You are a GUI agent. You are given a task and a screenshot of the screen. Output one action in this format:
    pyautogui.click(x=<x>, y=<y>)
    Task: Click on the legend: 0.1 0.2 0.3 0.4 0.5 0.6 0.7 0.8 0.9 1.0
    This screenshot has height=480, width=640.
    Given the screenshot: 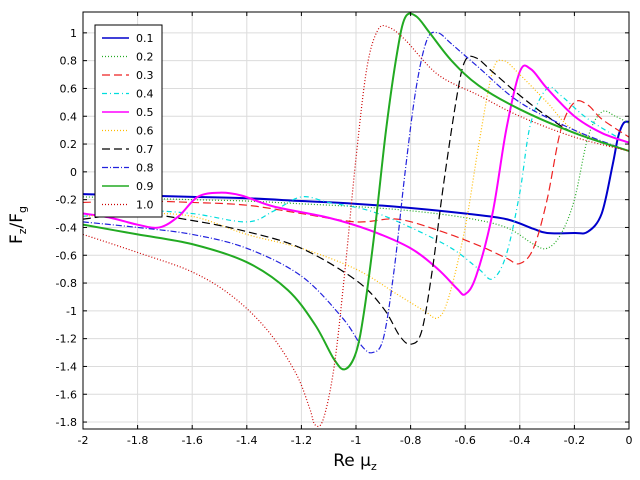 What is the action you would take?
    pyautogui.click(x=128, y=121)
    